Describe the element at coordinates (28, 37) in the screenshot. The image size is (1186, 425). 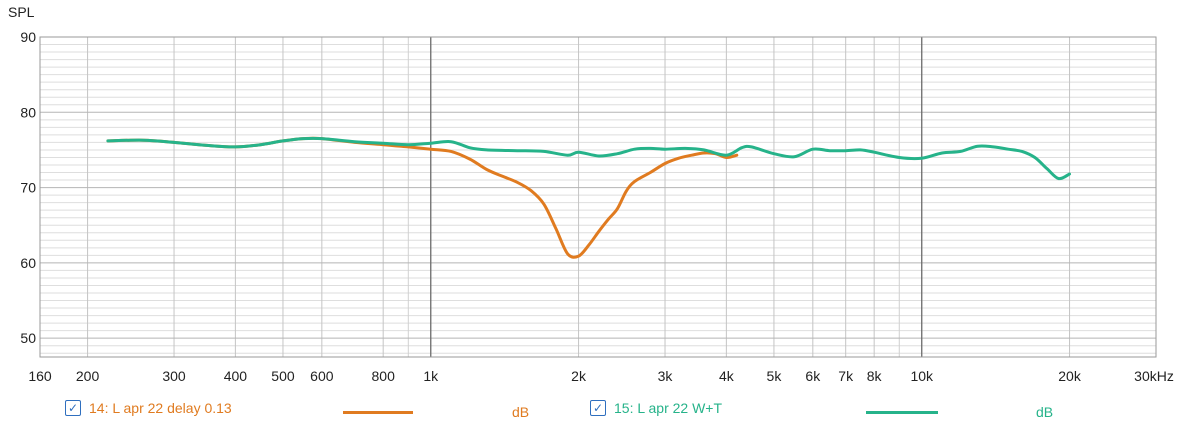
I see `y-tick-label: 90` at that location.